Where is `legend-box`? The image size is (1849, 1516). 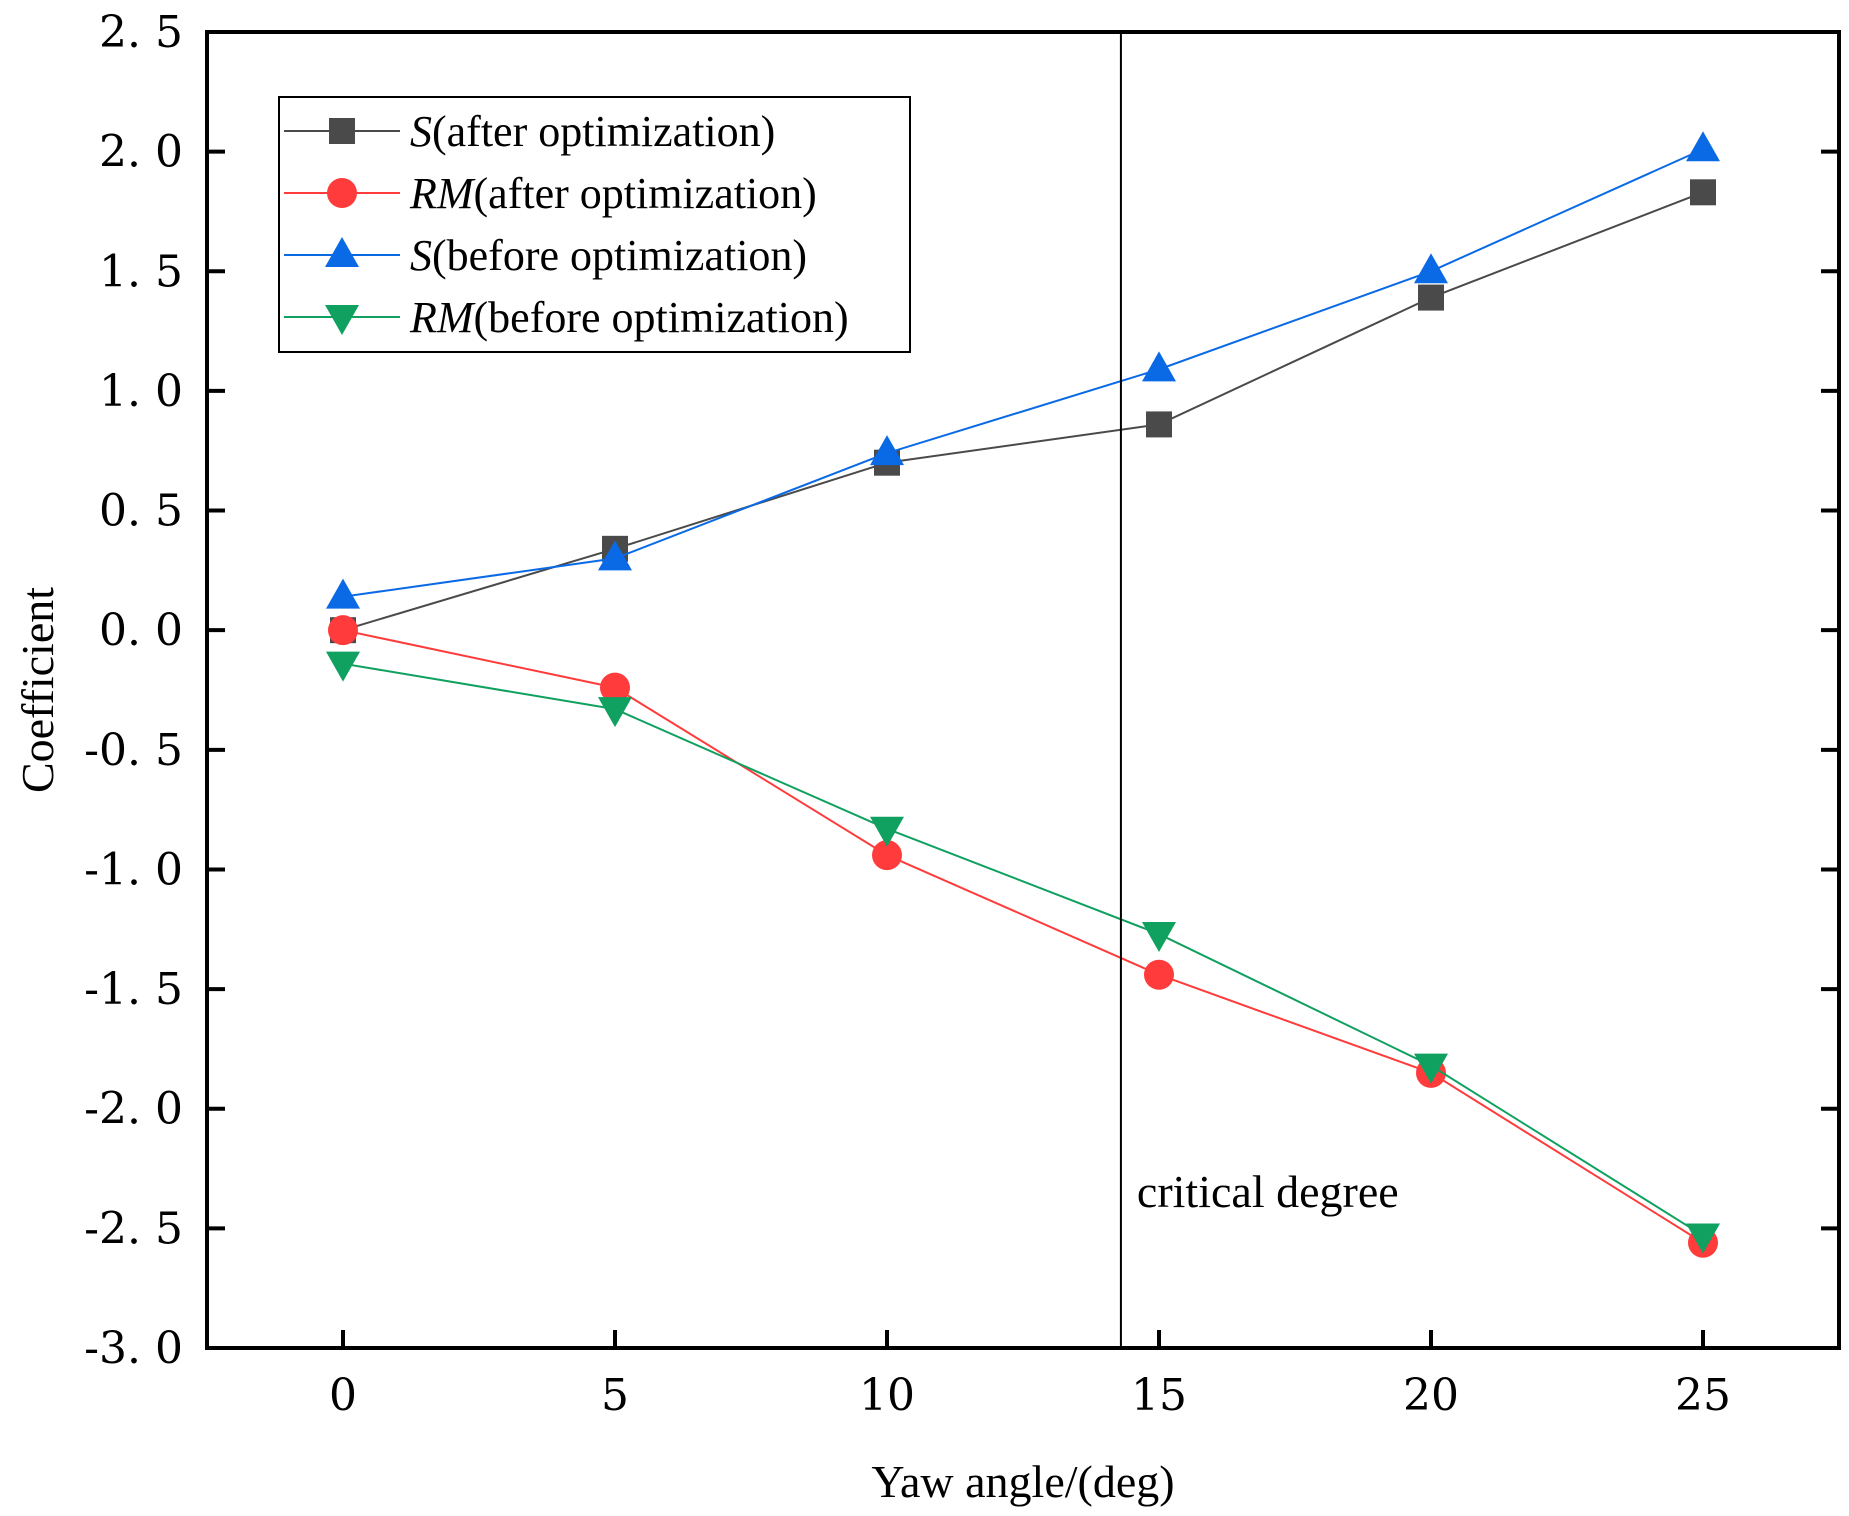 legend-box is located at coordinates (594, 224).